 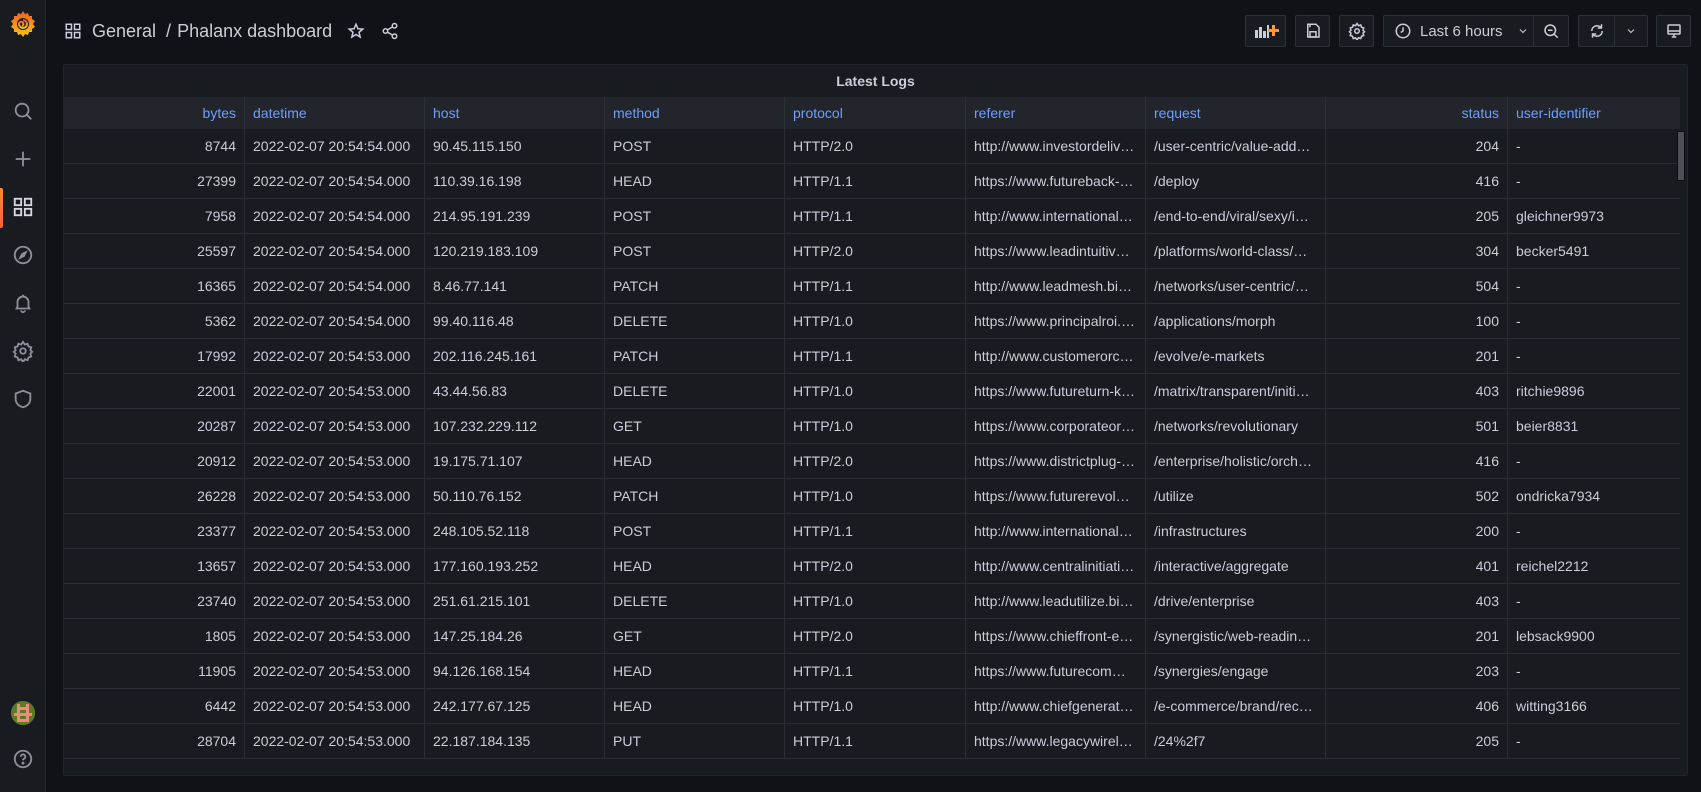 I want to click on cell-method: GET, so click(x=695, y=426).